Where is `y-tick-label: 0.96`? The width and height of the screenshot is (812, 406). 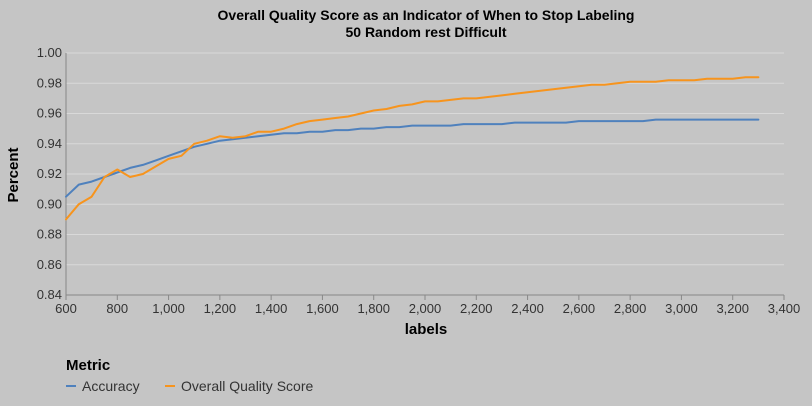 y-tick-label: 0.96 is located at coordinates (49, 113).